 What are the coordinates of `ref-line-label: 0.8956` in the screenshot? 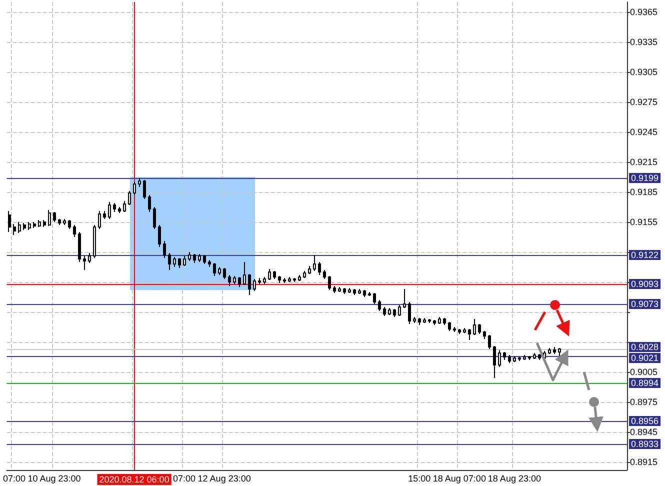 It's located at (645, 421).